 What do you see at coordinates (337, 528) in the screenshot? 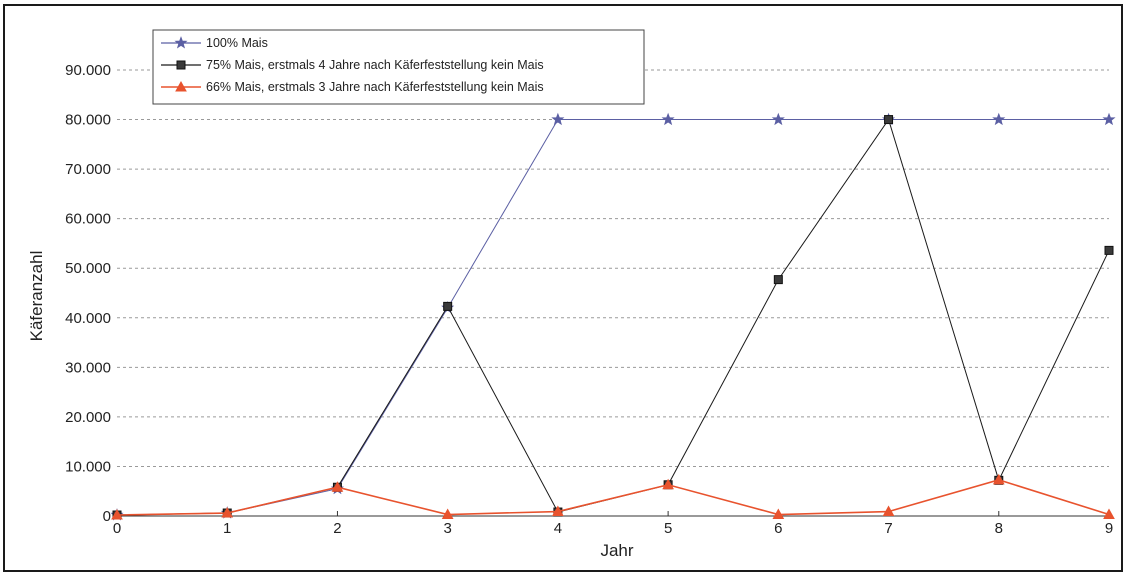
I see `x-tick-label: 2` at bounding box center [337, 528].